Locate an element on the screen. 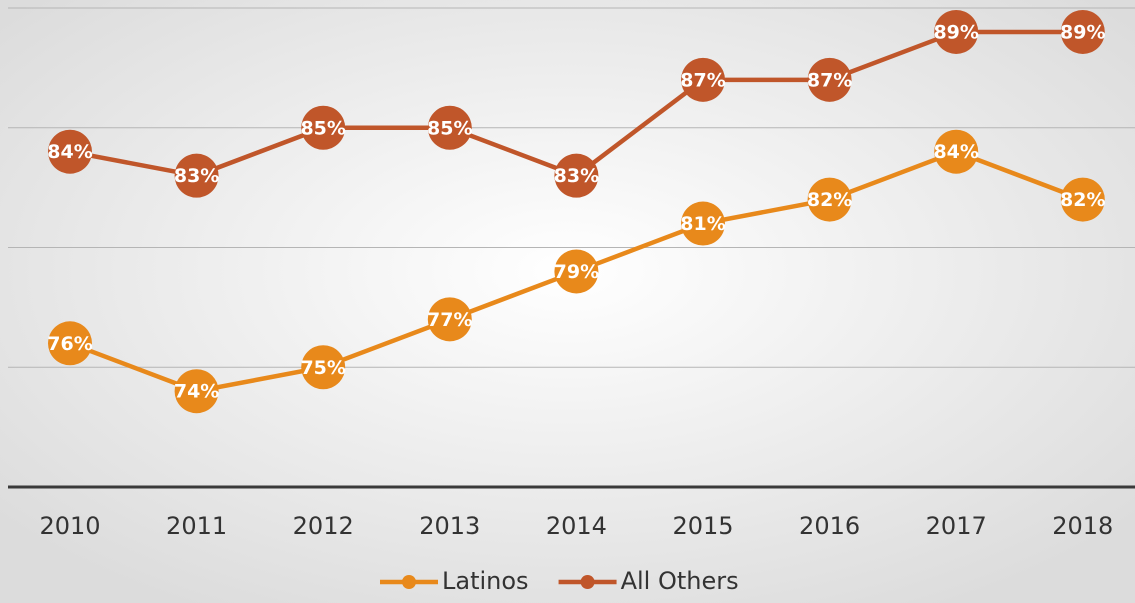 Image resolution: width=1135 pixels, height=603 pixels. data-label: 79% is located at coordinates (576, 272).